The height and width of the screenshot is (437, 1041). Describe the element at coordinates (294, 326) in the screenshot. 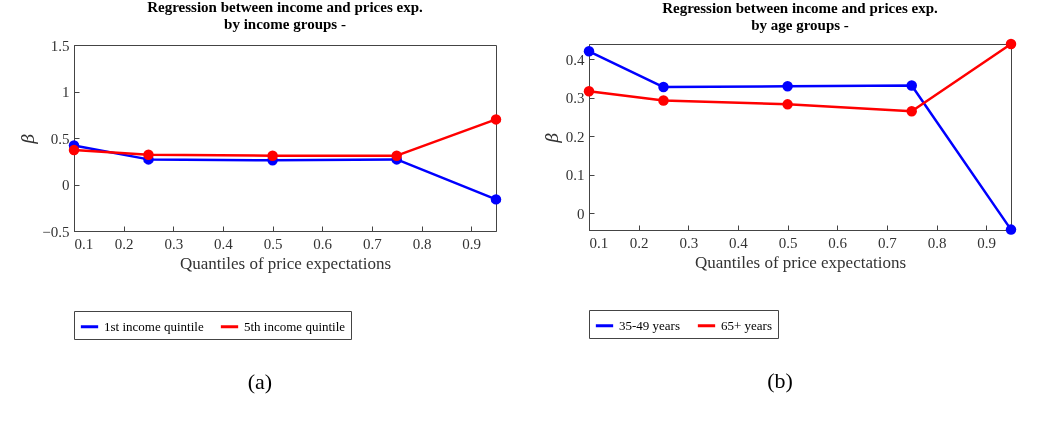

I see `legend-label: 5th income quintile` at that location.